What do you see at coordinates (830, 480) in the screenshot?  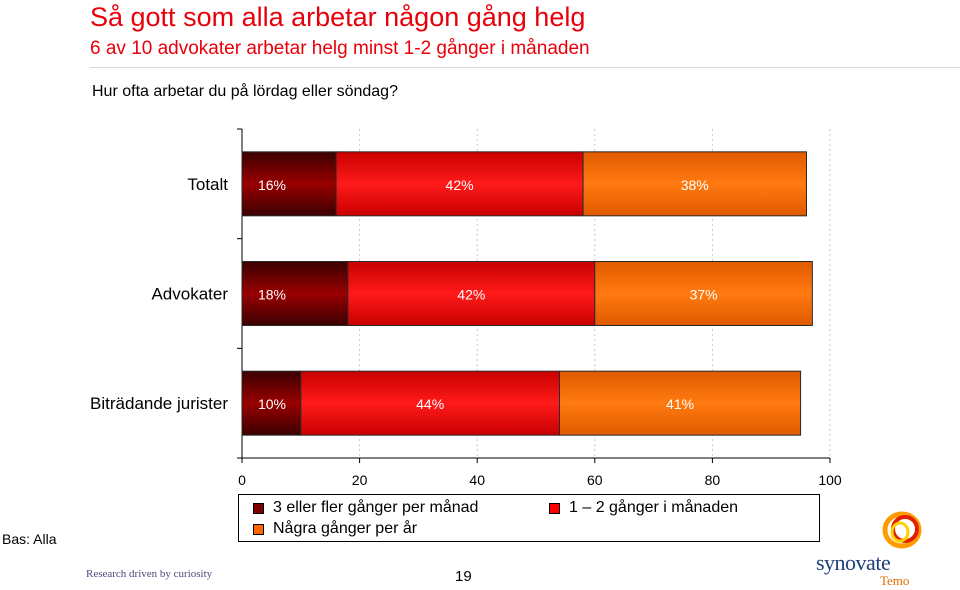 I see `x-tick-label: 100` at bounding box center [830, 480].